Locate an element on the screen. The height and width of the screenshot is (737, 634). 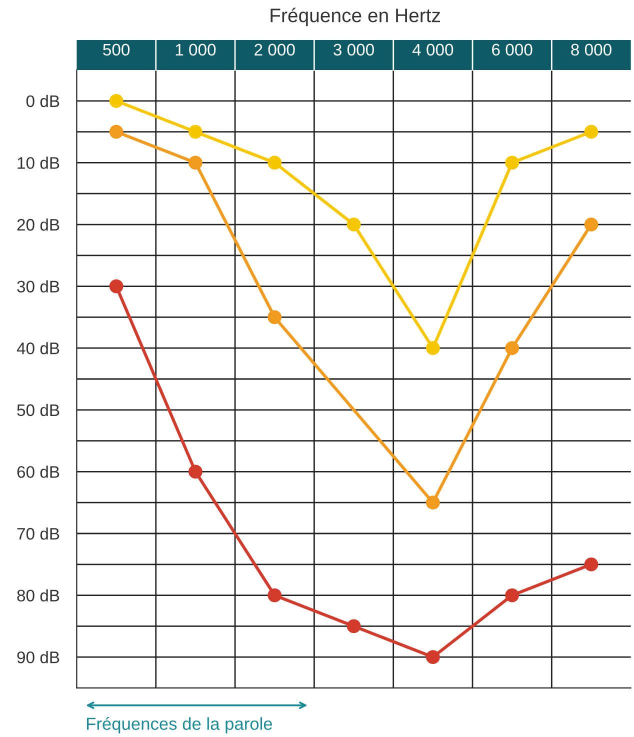
x-tick-label: 500 is located at coordinates (116, 50).